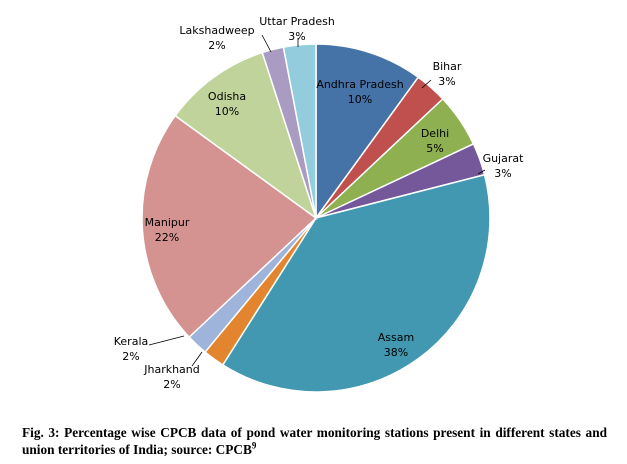 Image resolution: width=627 pixels, height=464 pixels. What do you see at coordinates (299, 131) in the screenshot?
I see `pie-slice-uttar-pradesh` at bounding box center [299, 131].